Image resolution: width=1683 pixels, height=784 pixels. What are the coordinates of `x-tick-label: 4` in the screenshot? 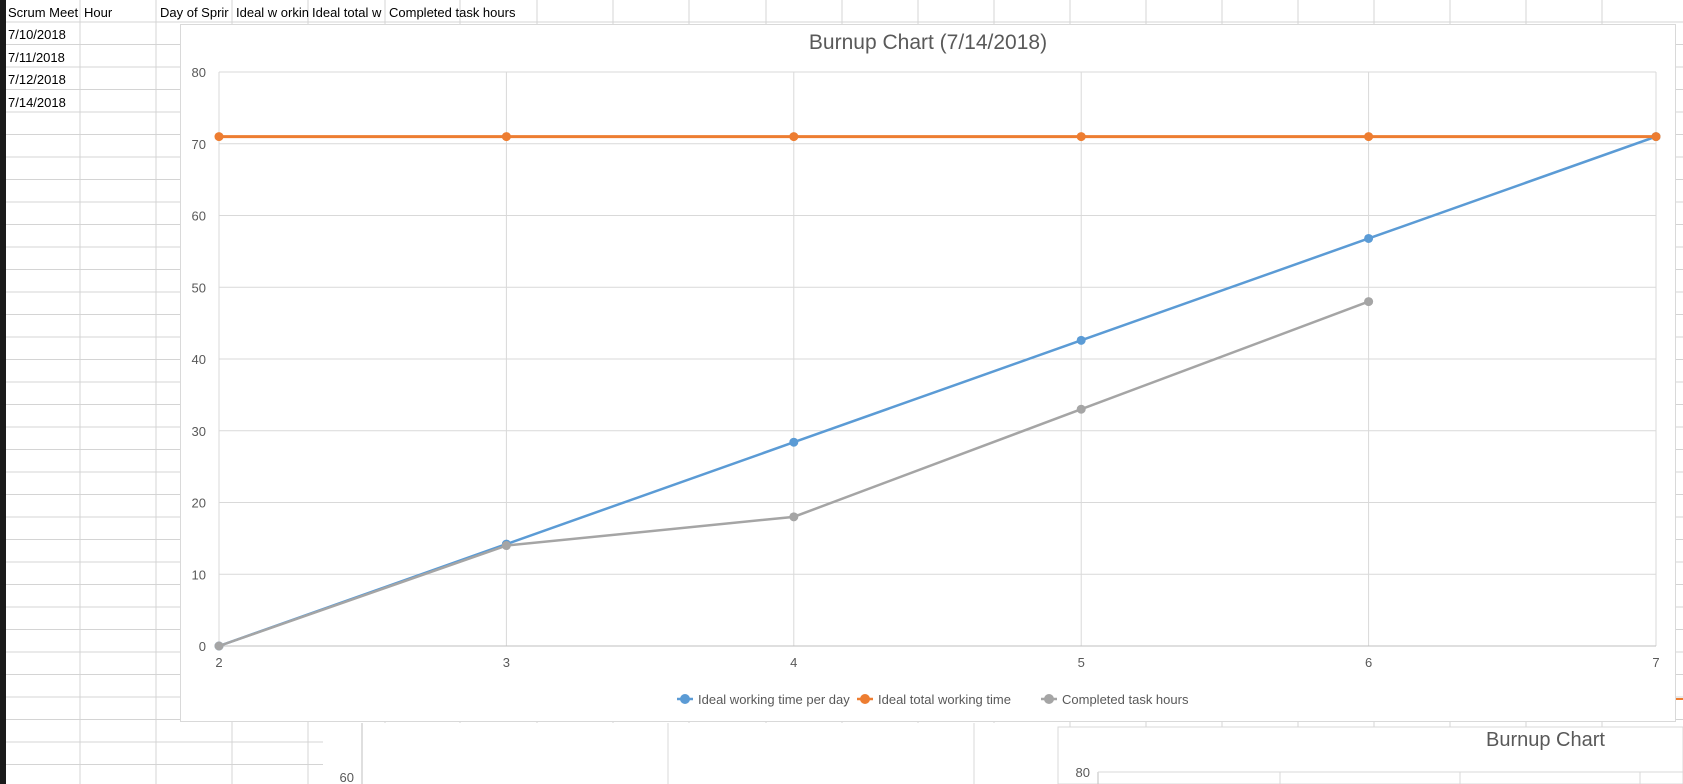 It's located at (793, 662).